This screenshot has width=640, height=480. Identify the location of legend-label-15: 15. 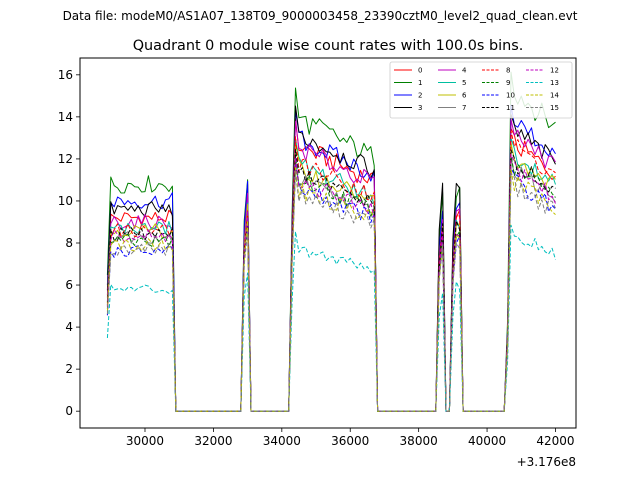
(554, 108).